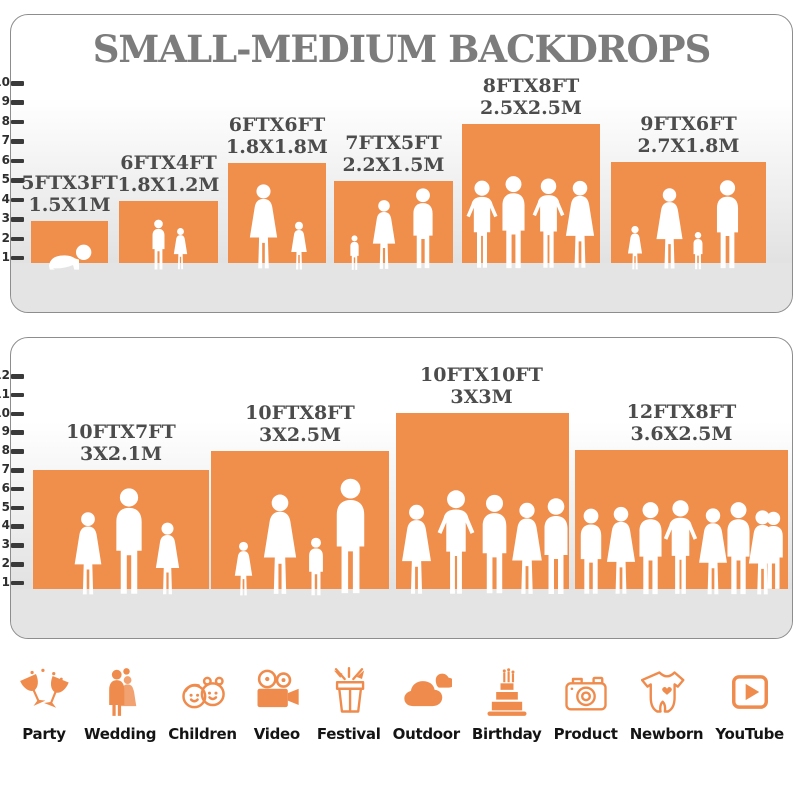 The height and width of the screenshot is (800, 800). I want to click on category-label: Birthday, so click(506, 734).